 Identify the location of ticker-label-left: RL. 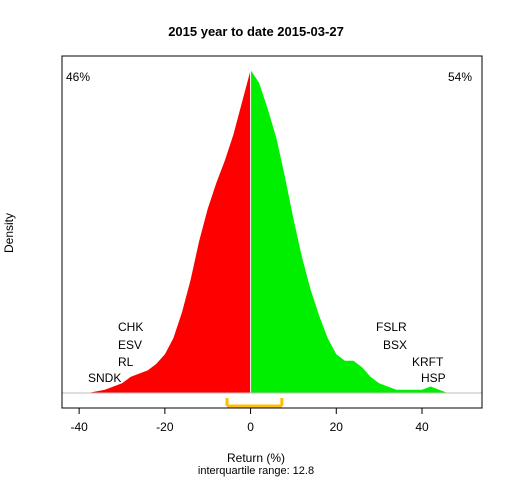
(126, 362).